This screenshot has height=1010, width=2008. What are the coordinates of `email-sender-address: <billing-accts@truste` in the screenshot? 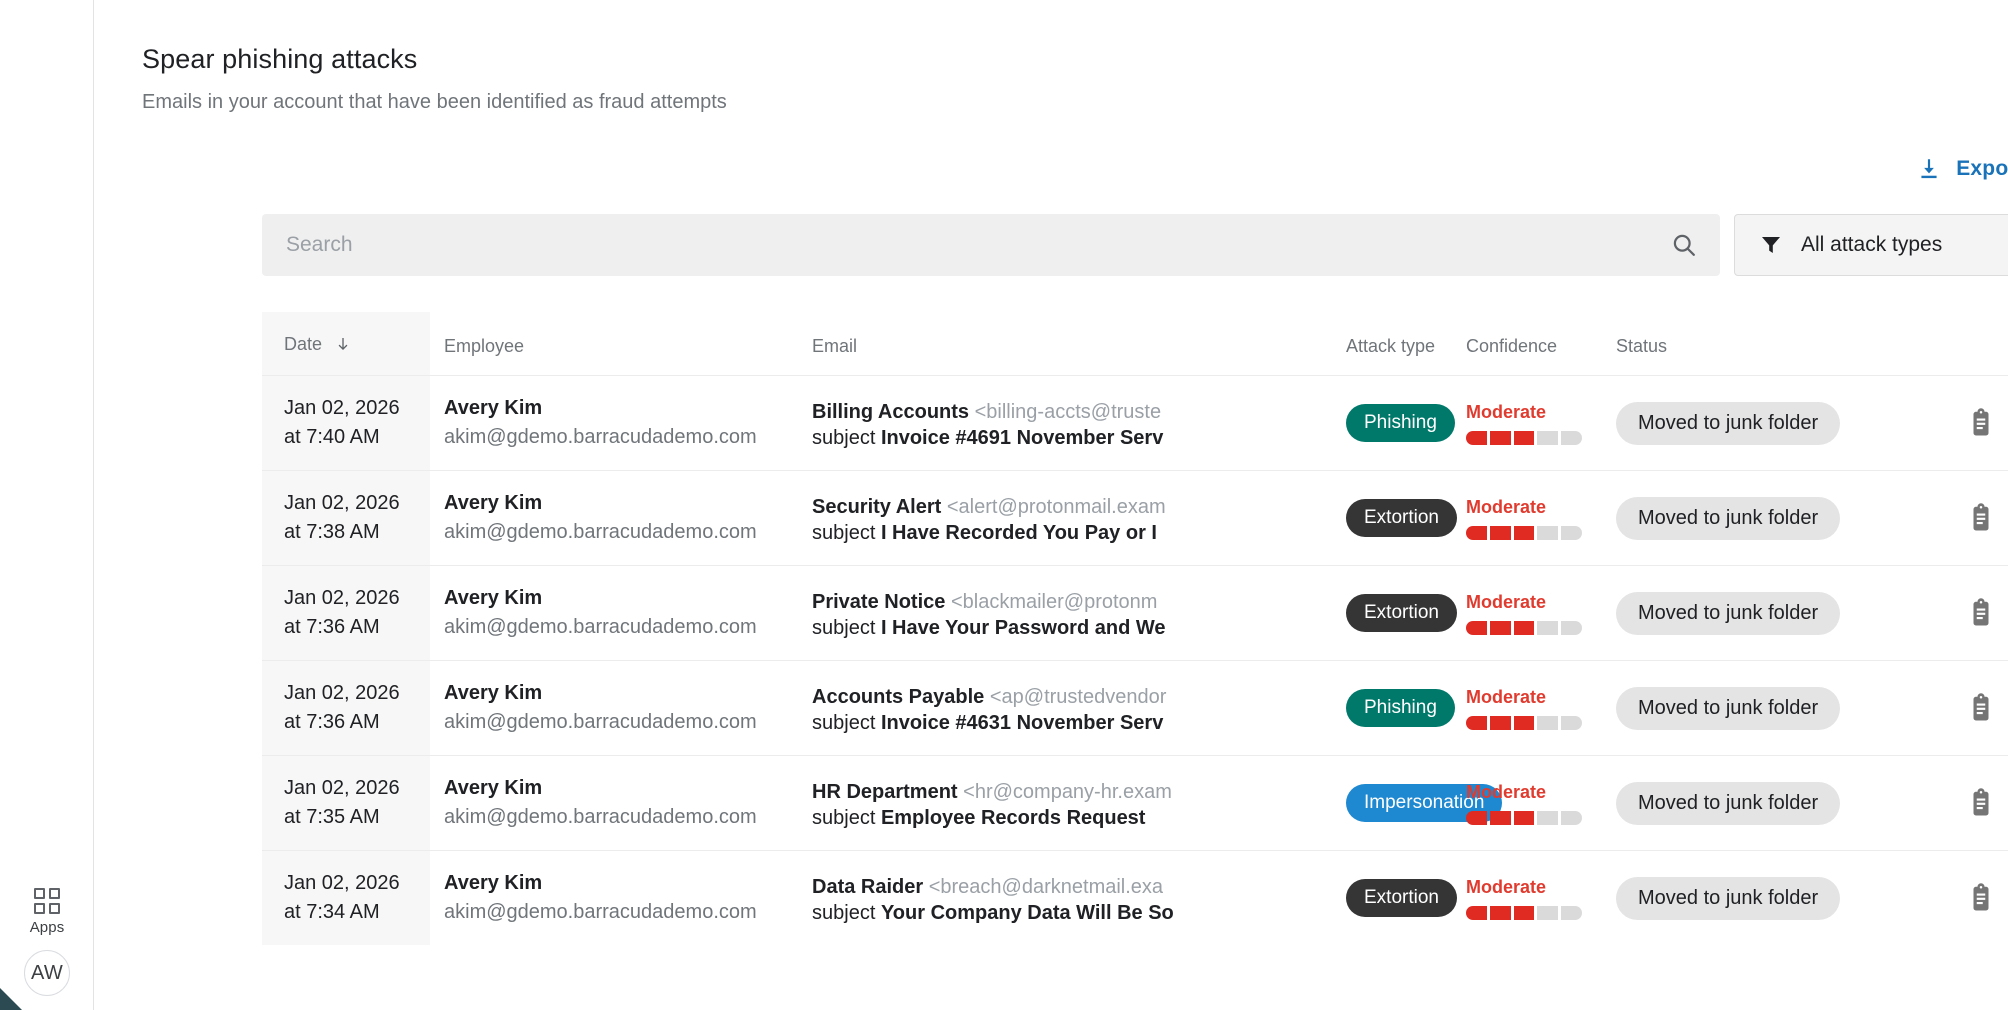 It's located at (1068, 411).